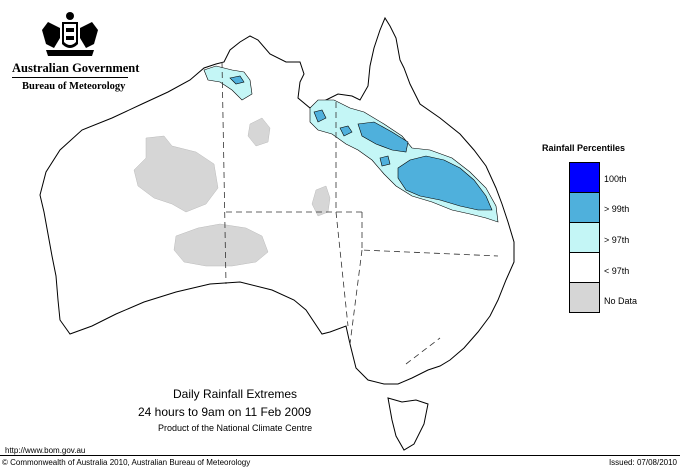  I want to click on rainfall-99th-inland, so click(346, 131).